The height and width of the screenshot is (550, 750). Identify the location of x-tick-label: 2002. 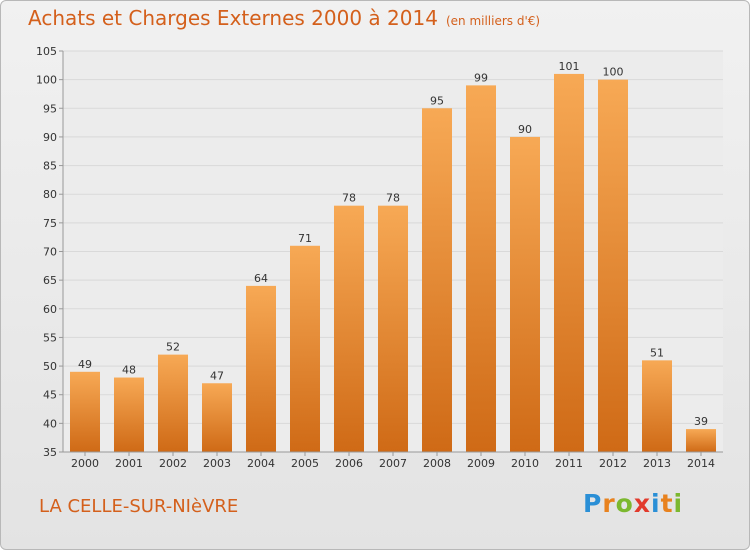
(173, 463).